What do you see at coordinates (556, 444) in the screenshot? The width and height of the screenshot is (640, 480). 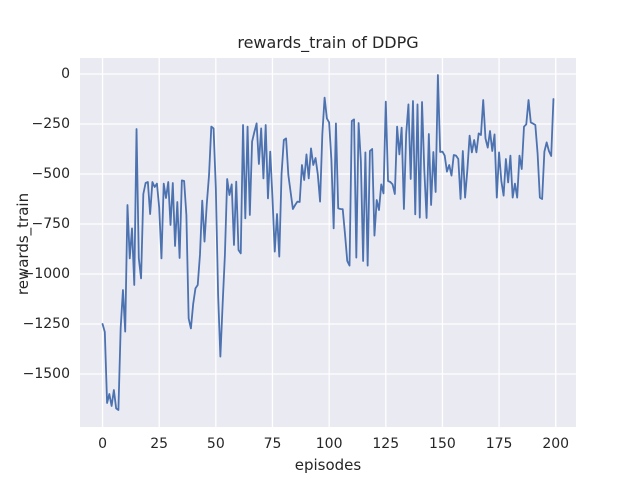 I see `x-tick-label: 200` at bounding box center [556, 444].